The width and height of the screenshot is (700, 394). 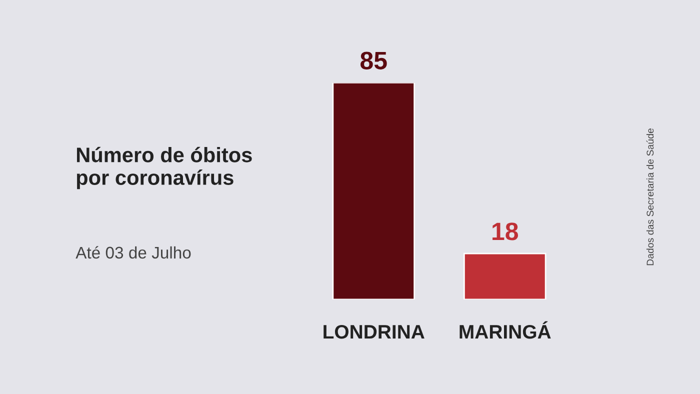 I want to click on data-label: 85, so click(x=373, y=61).